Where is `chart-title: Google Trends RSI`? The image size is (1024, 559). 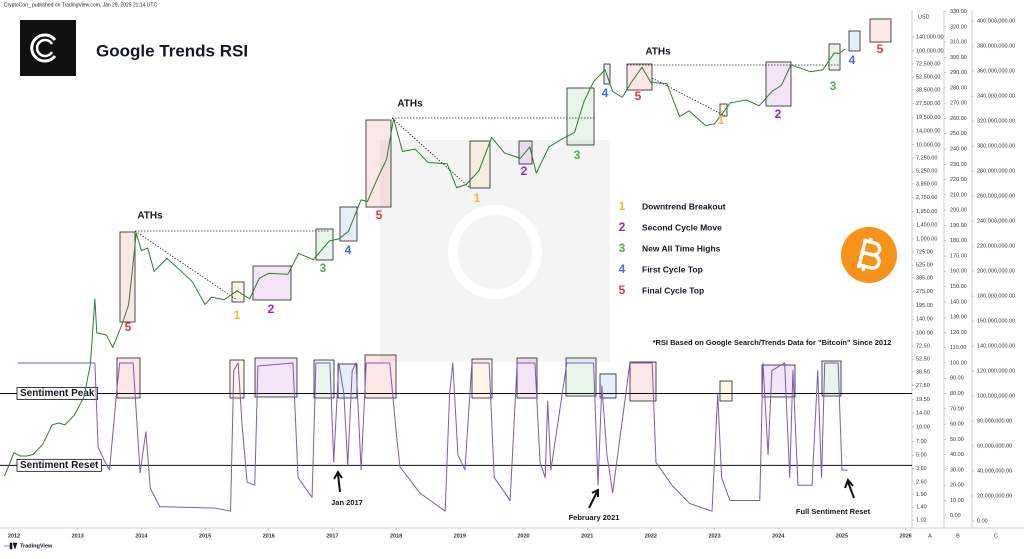 chart-title: Google Trends RSI is located at coordinates (172, 50).